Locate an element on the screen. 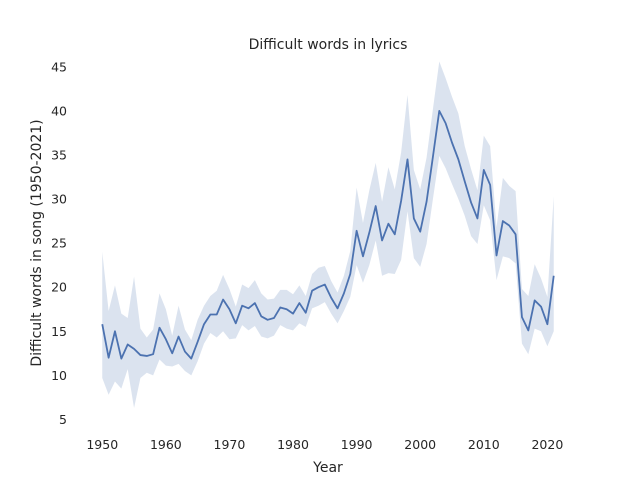 The width and height of the screenshot is (640, 480). x-axis-label: Year is located at coordinates (327, 468).